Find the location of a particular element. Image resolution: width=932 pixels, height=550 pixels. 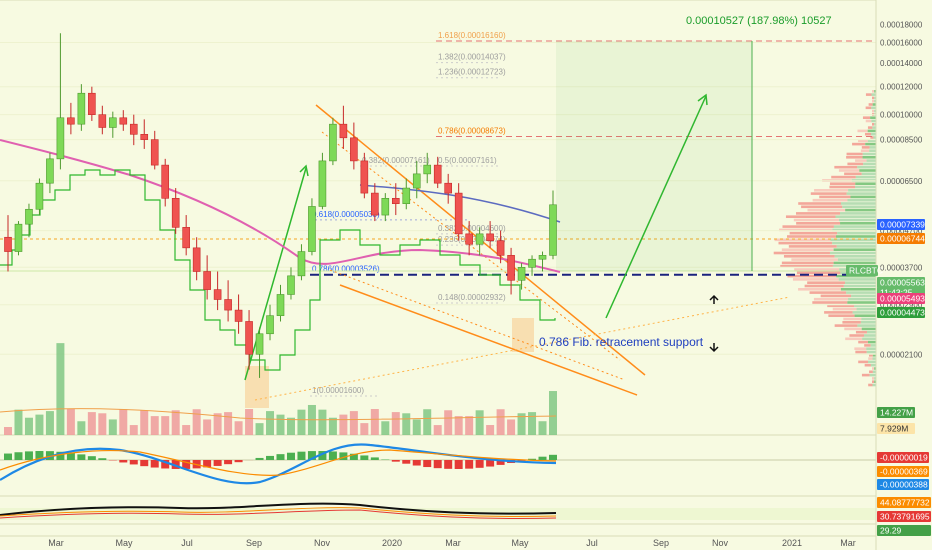

fib-label: 0.786(0.00008673) is located at coordinates (472, 131).